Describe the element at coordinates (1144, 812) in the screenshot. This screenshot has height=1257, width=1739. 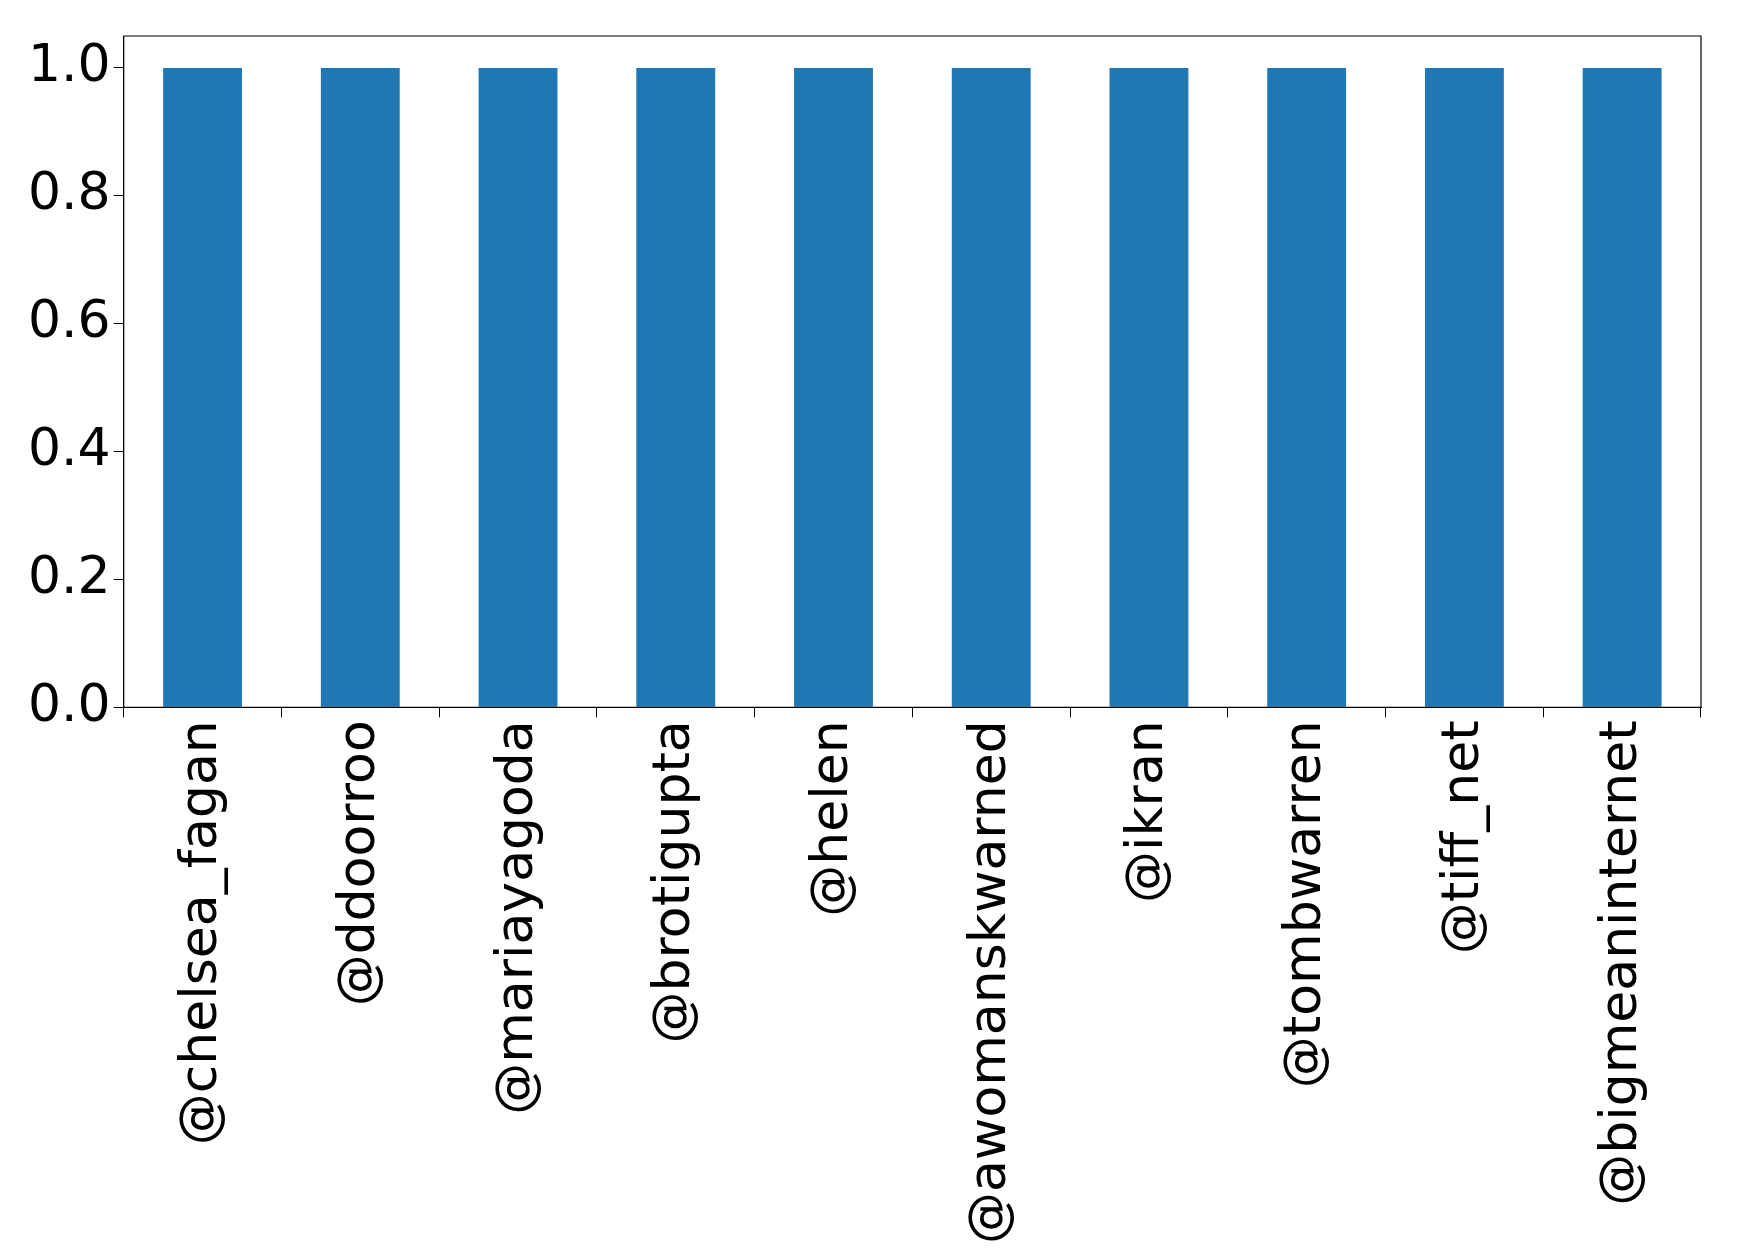
I see `x-tick-label: @ikran` at that location.